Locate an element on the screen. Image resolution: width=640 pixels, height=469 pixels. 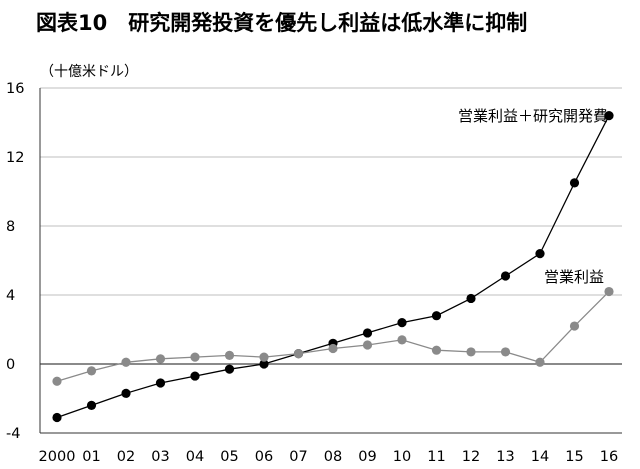
x-tick-label: 03 is located at coordinates (160, 457).